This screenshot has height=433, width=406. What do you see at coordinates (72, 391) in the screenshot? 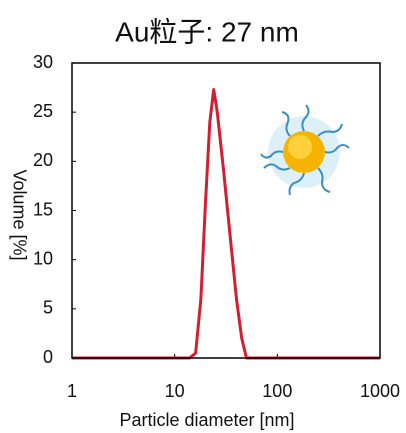
I see `x-tick-label: 1` at bounding box center [72, 391].